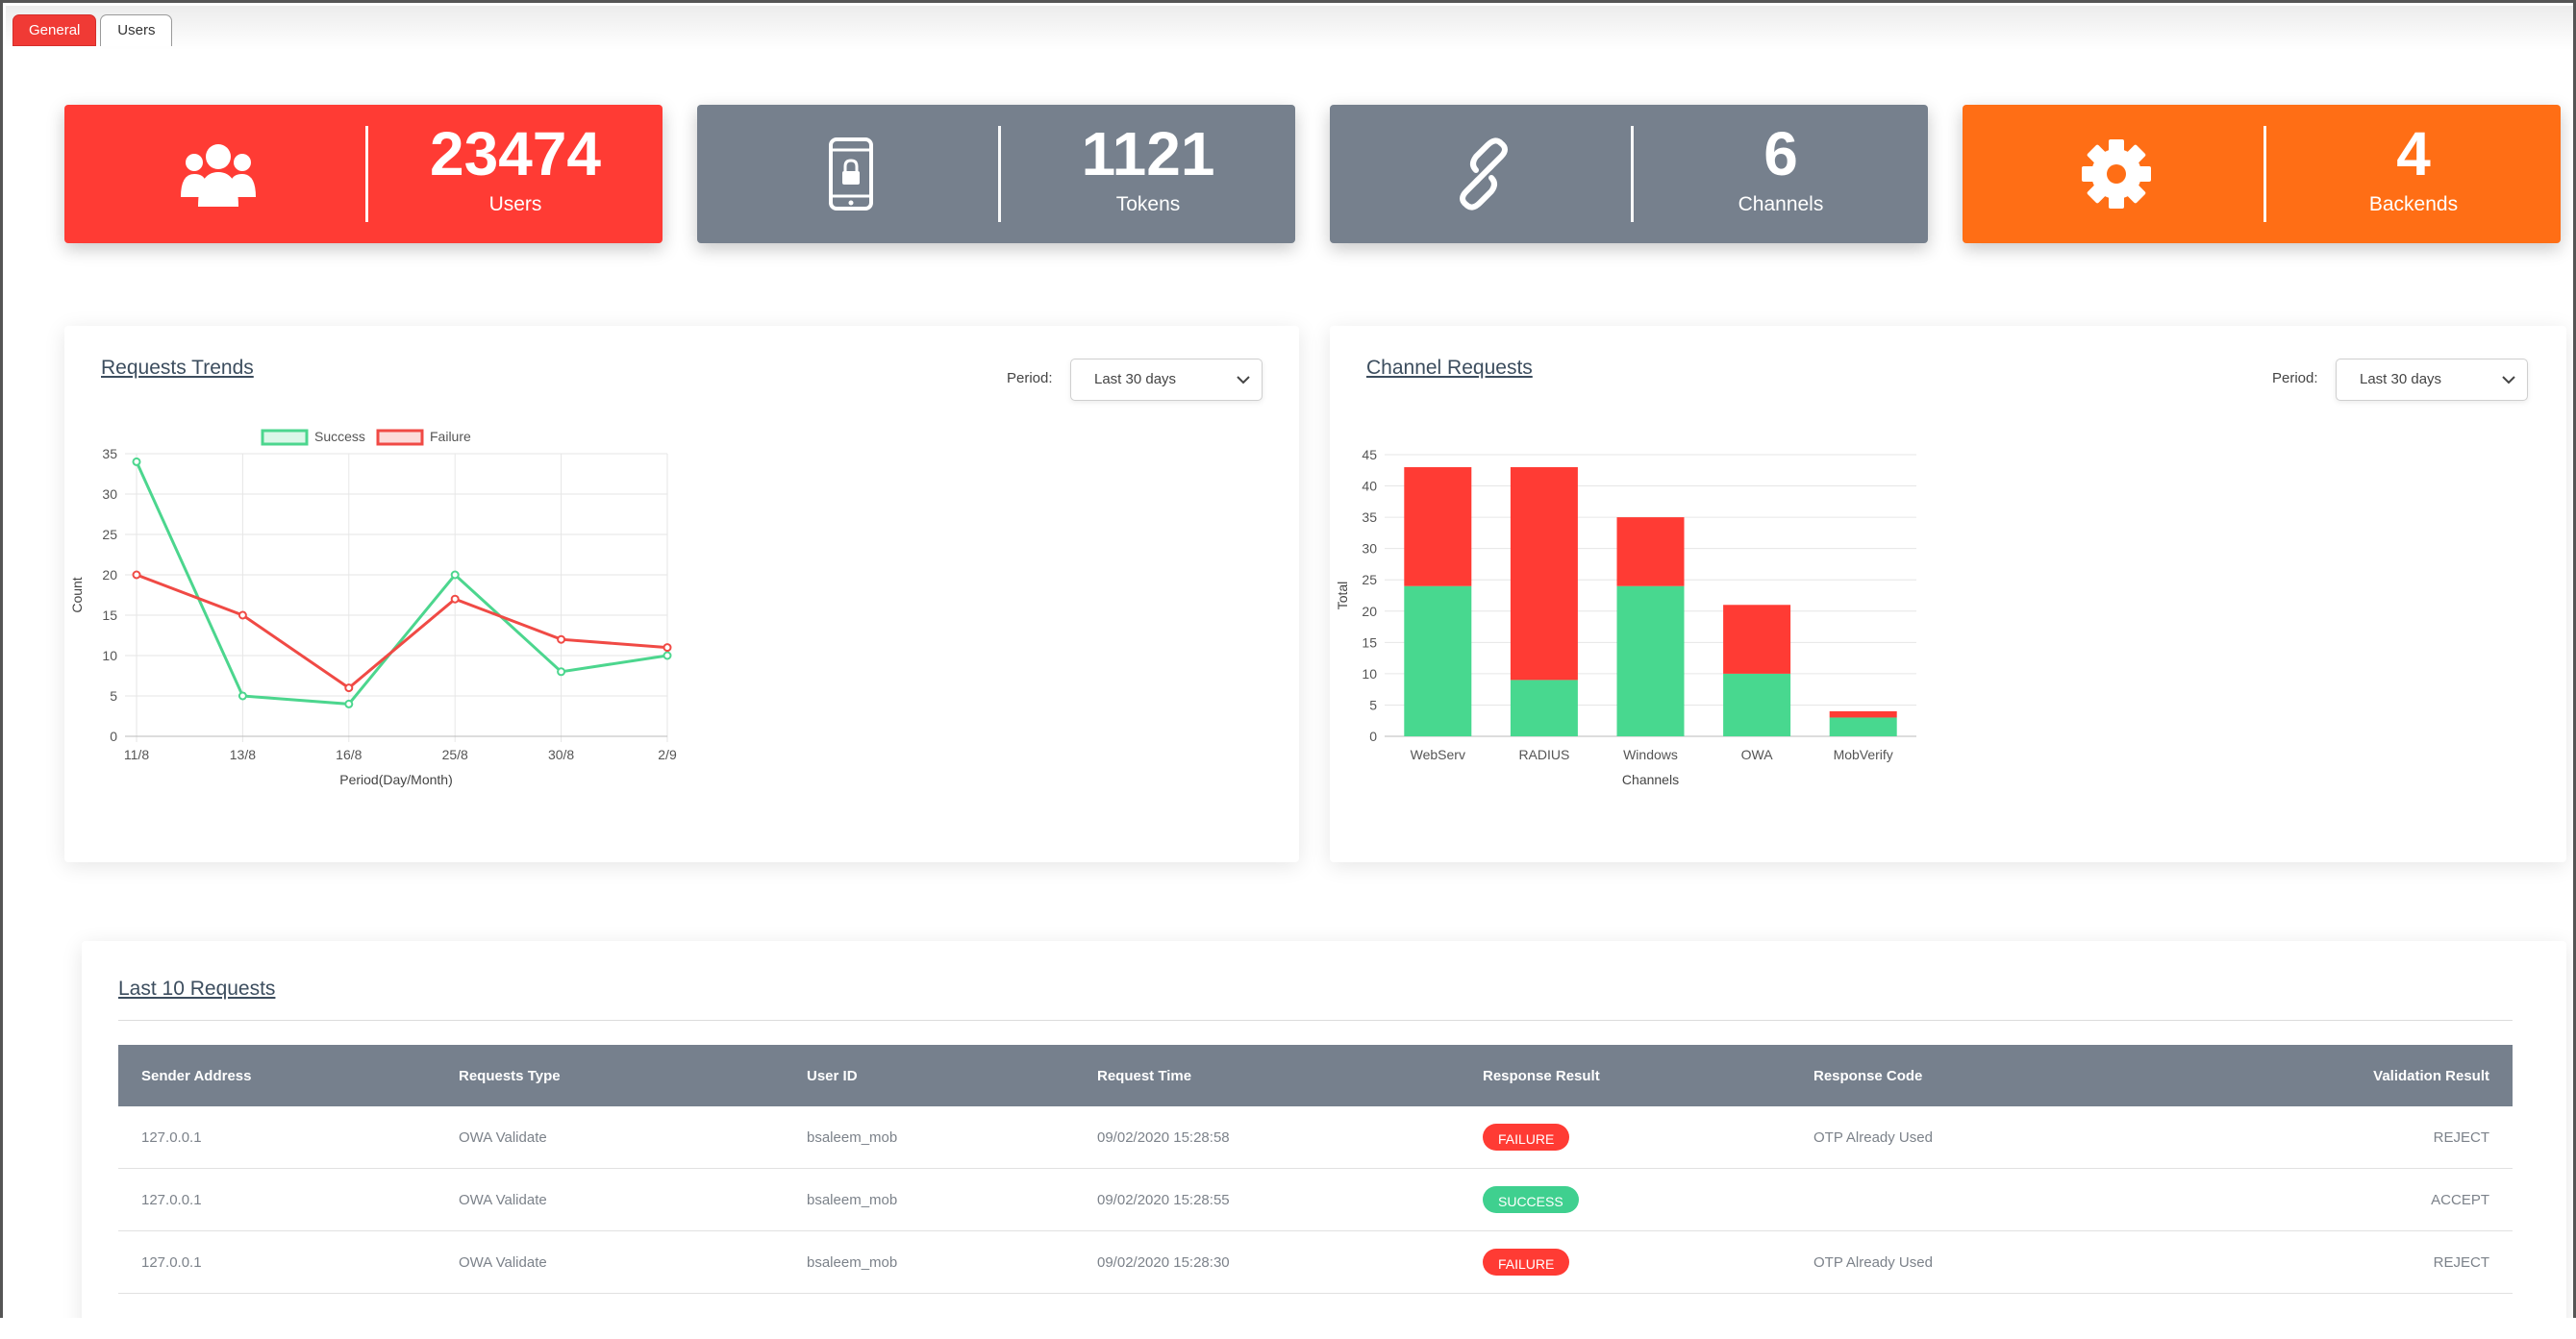 This screenshot has height=1339, width=2576. I want to click on users-icon, so click(218, 174).